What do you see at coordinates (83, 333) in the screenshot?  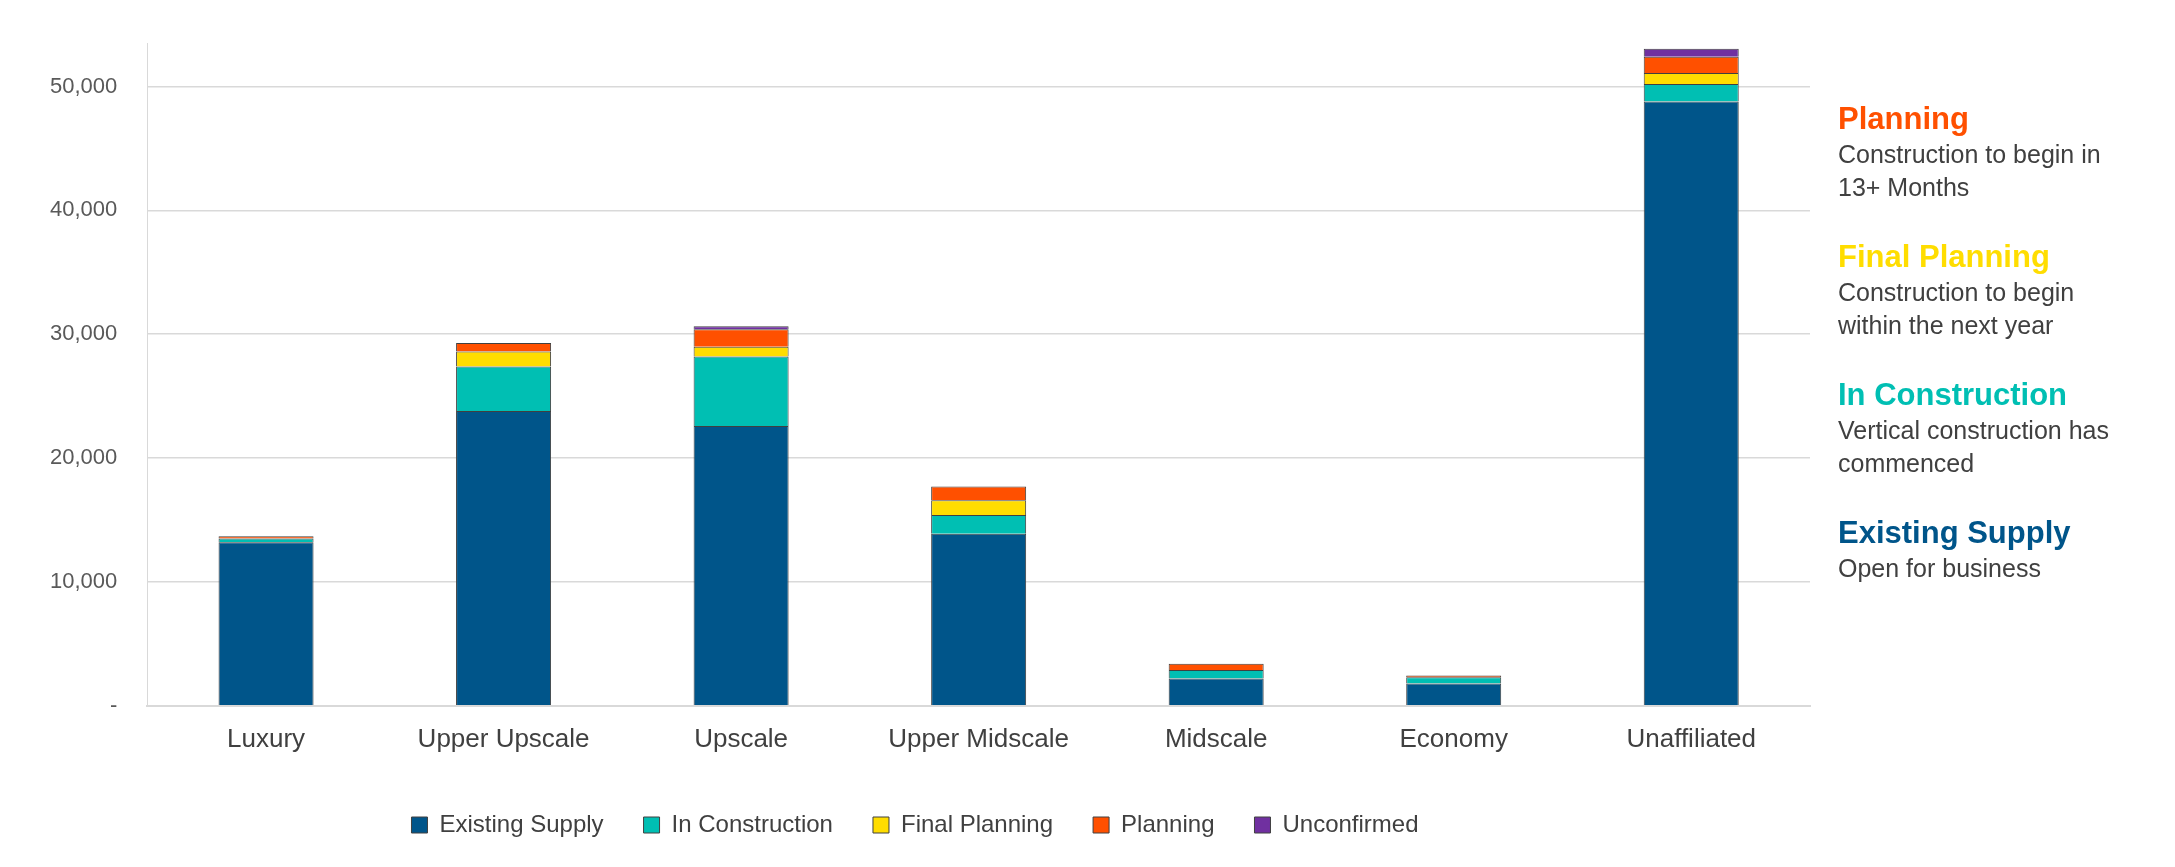 I see `y-tick-label: 30,000` at bounding box center [83, 333].